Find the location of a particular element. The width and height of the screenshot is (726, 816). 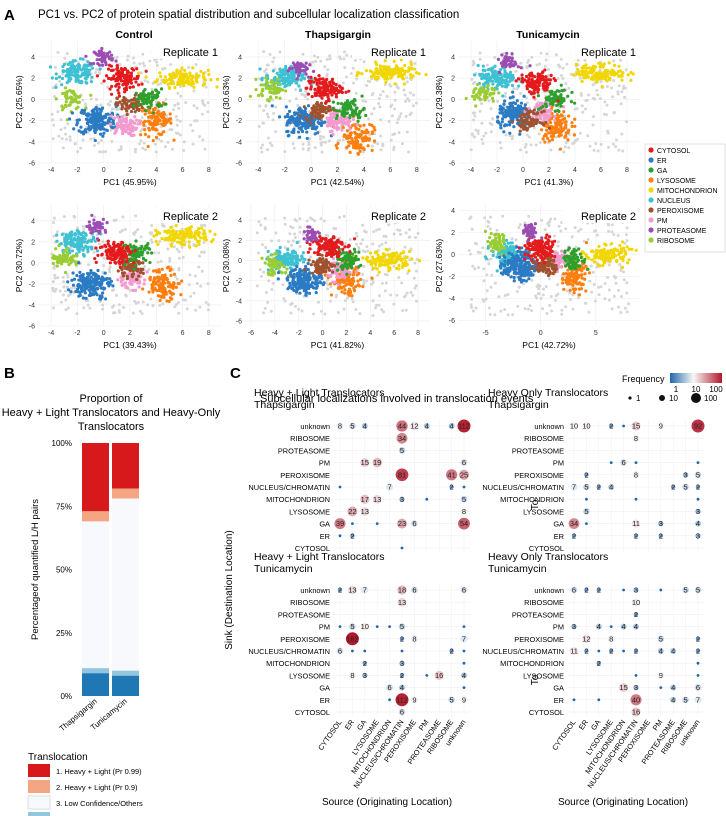

y-tick-label: -2 is located at coordinates (32, 121).